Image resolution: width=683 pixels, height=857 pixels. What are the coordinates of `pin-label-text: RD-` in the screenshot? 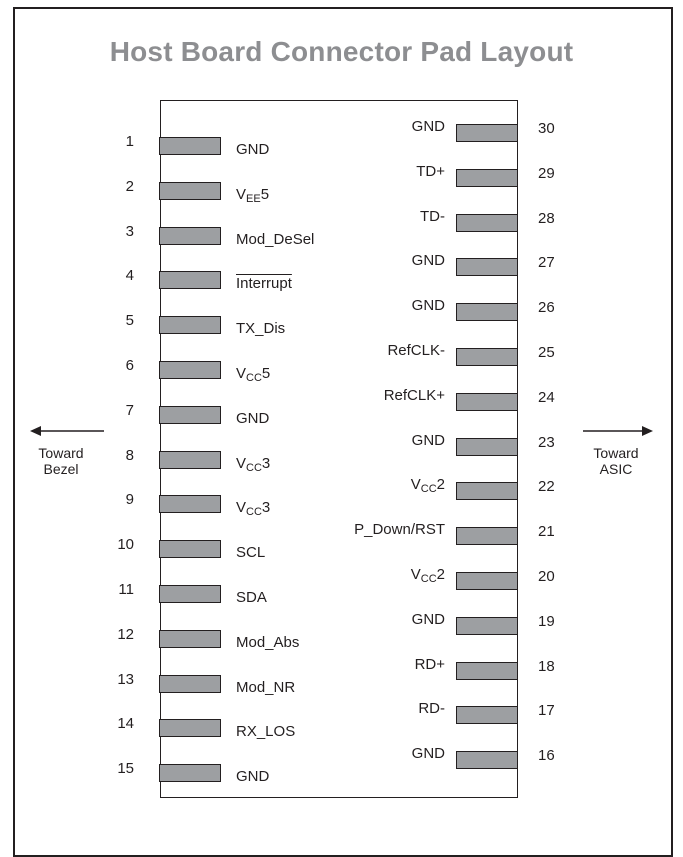 It's located at (431, 708).